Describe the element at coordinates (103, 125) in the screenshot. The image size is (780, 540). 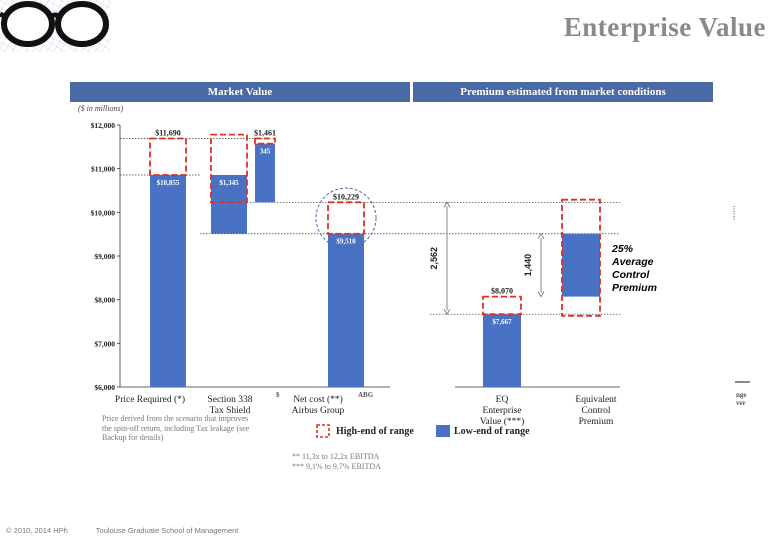
I see `y-tick-label: $12,000` at that location.